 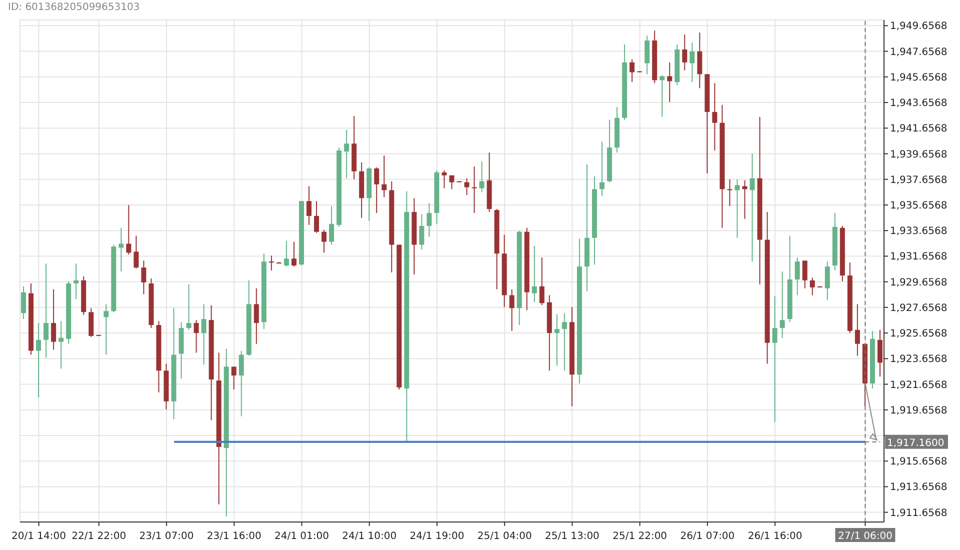 What do you see at coordinates (919, 180) in the screenshot?
I see `y-tick-label: 1,937.6568` at bounding box center [919, 180].